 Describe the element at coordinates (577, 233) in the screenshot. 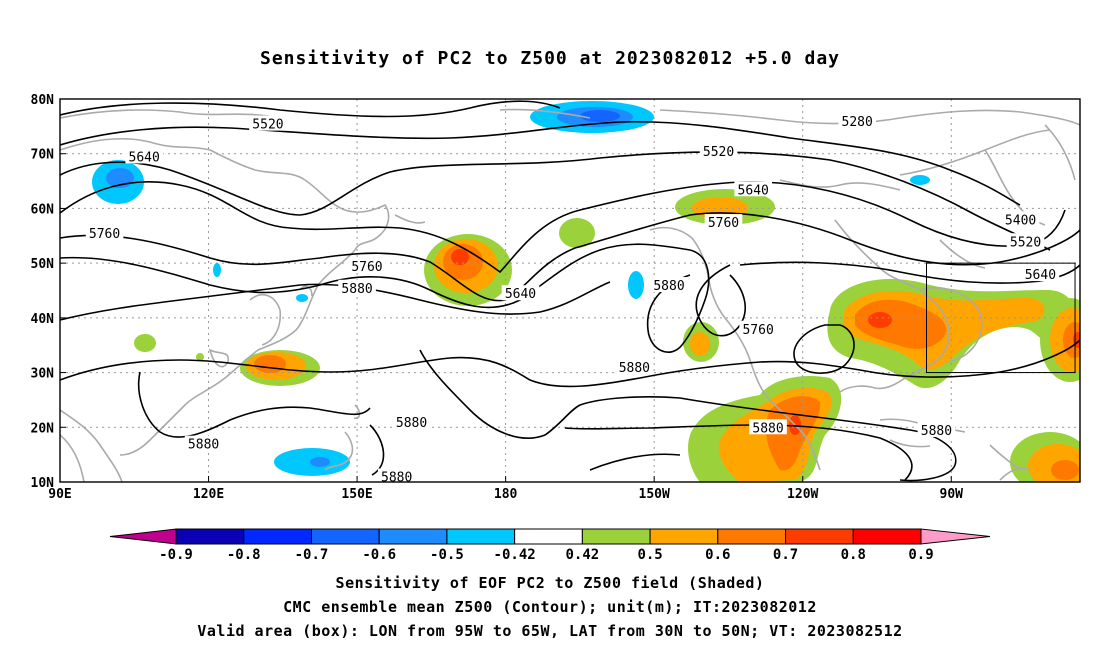

I see `positive-sensitivity-small-a` at that location.